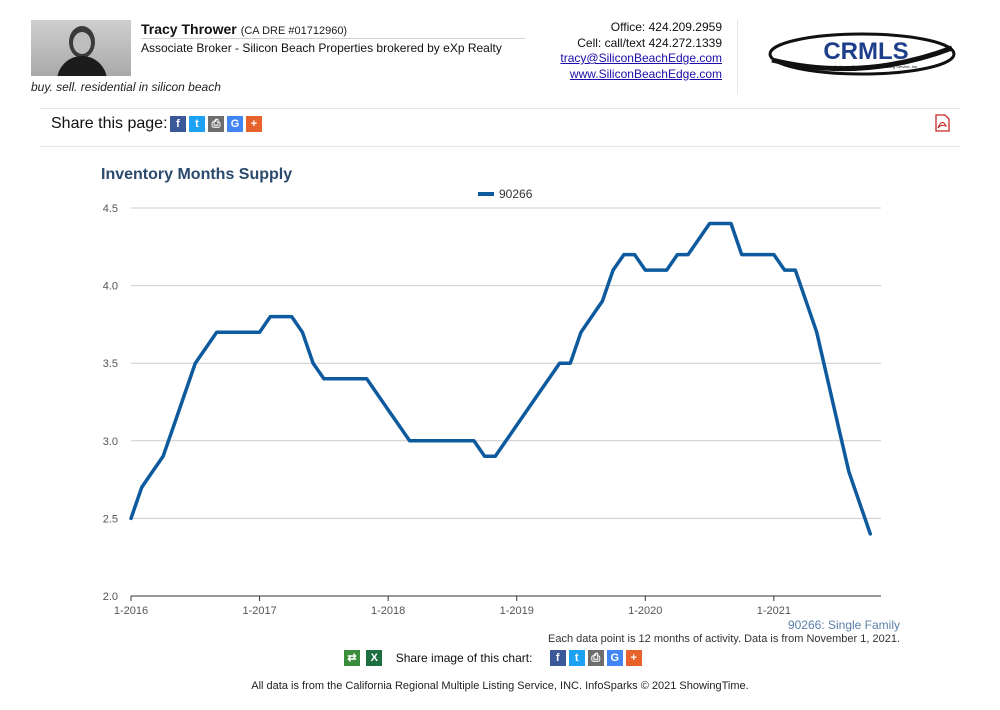  What do you see at coordinates (110, 287) in the screenshot?
I see `y-tick-label: 4.0` at bounding box center [110, 287].